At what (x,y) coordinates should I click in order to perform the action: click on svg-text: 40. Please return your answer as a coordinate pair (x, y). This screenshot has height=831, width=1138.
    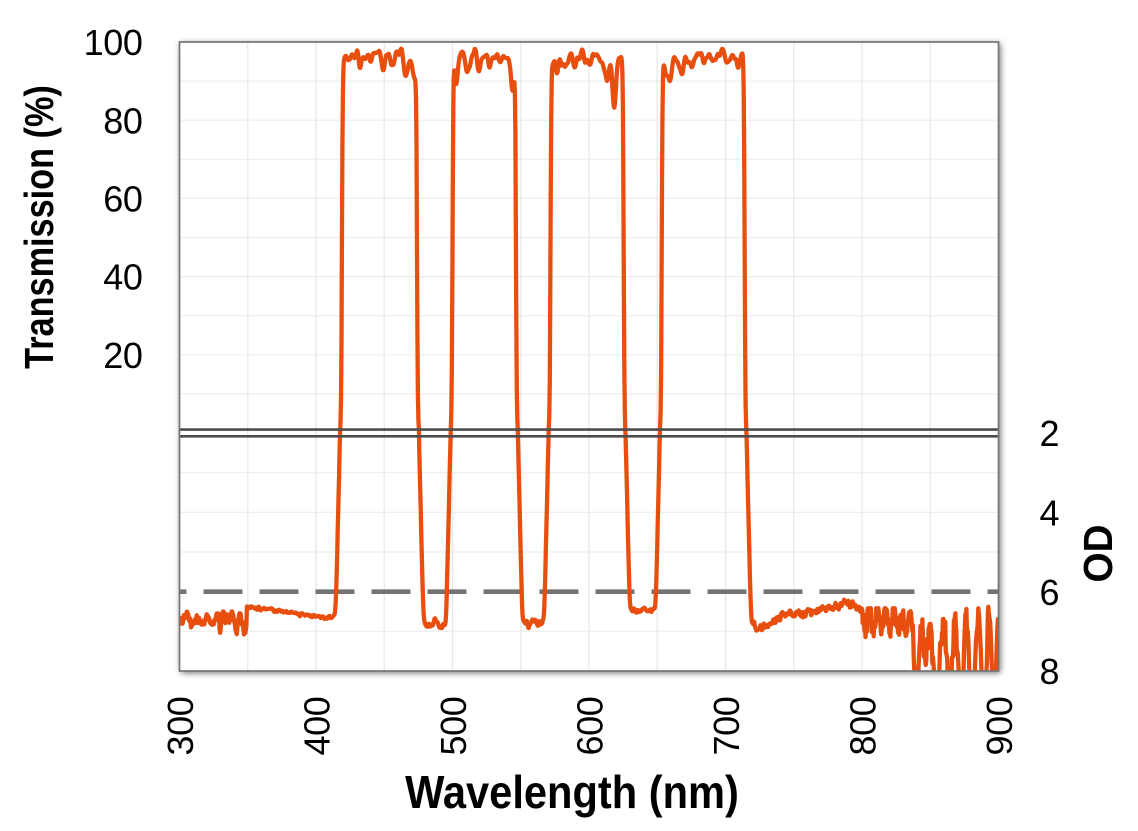
    Looking at the image, I should click on (122, 277).